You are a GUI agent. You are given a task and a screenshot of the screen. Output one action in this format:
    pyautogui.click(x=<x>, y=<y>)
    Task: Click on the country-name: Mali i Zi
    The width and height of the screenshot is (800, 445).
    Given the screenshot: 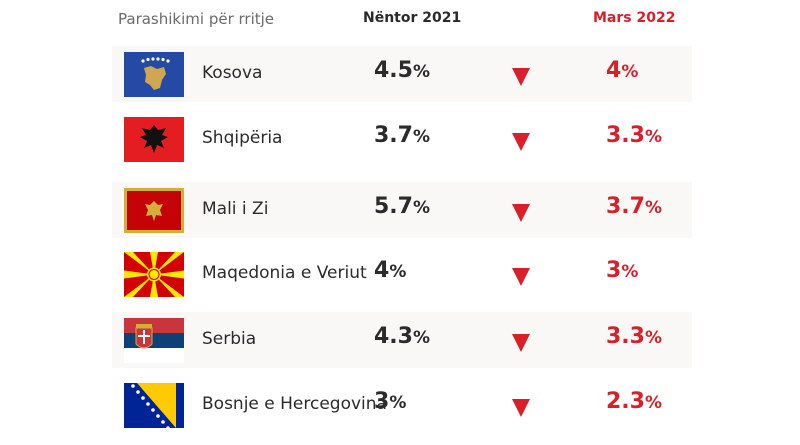 What is the action you would take?
    pyautogui.click(x=235, y=209)
    